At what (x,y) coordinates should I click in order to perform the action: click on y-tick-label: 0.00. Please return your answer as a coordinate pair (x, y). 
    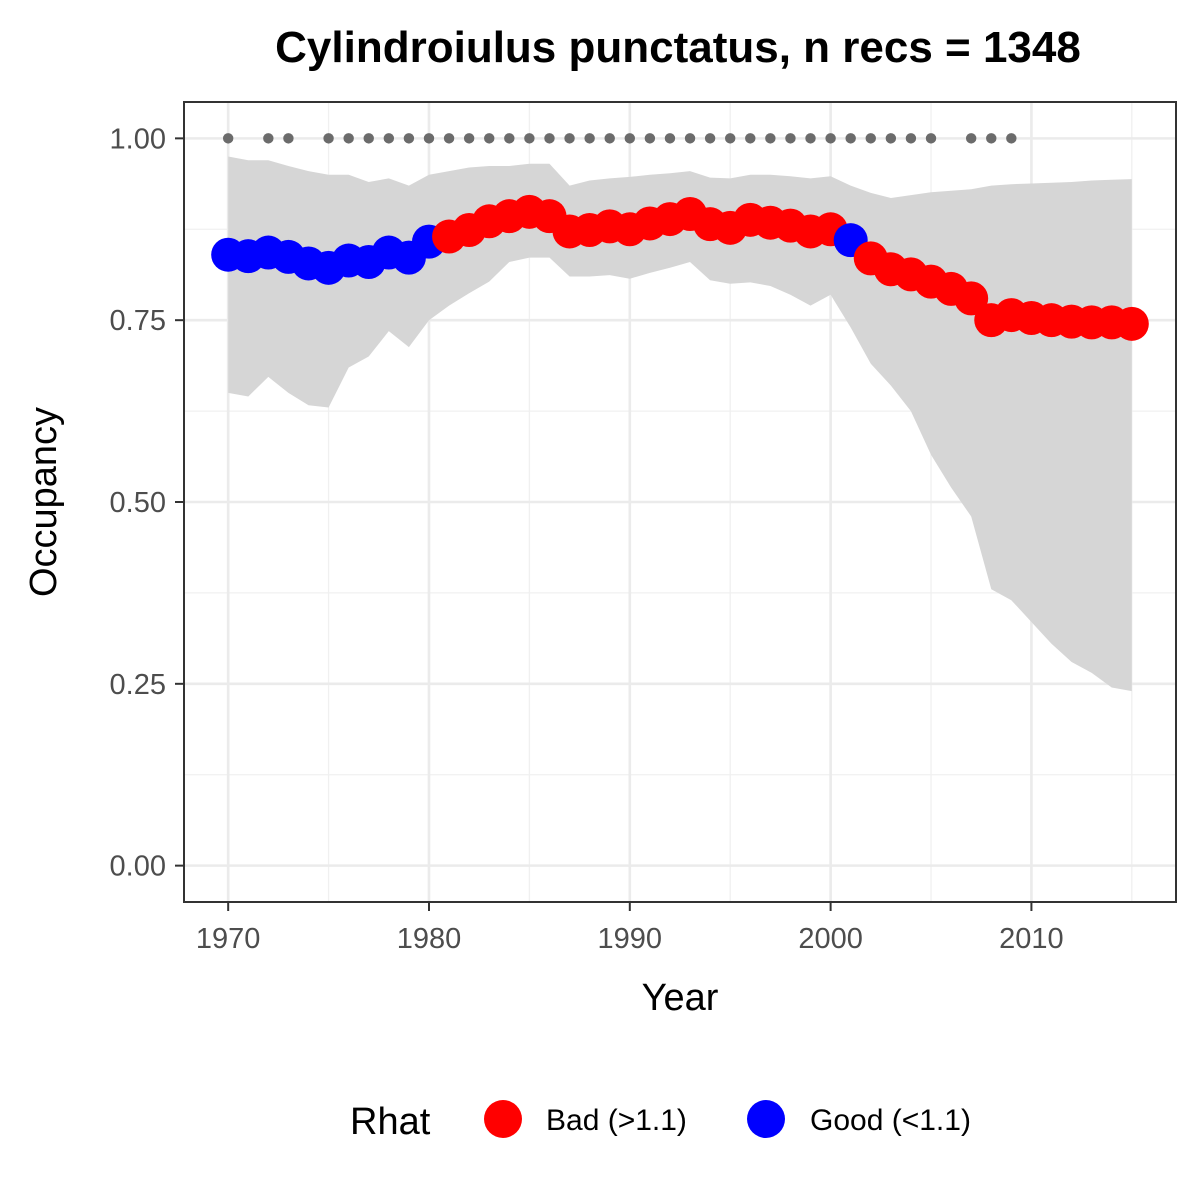
    Looking at the image, I should click on (138, 867).